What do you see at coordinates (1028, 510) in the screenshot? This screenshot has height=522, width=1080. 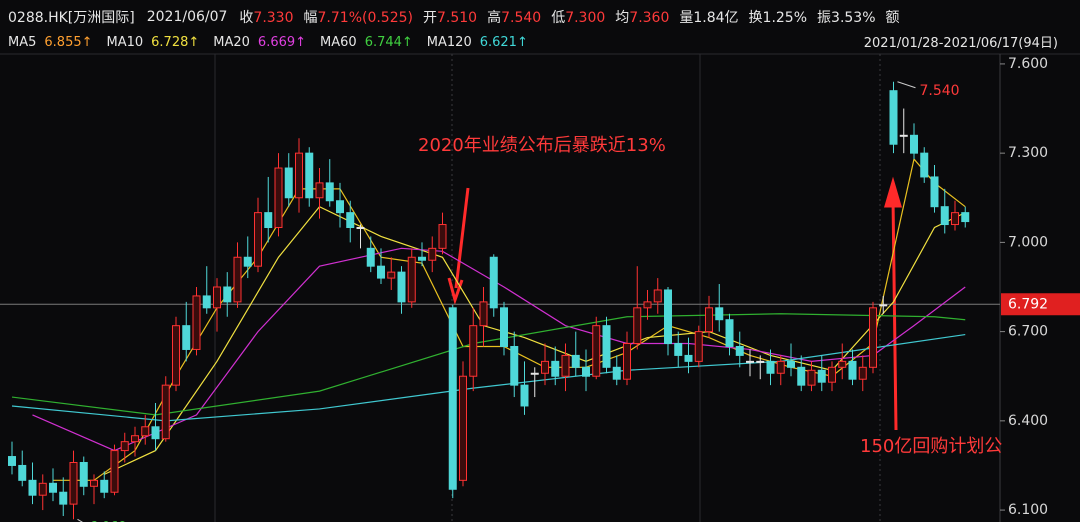 I see `y-tick-label: 6.100` at bounding box center [1028, 510].